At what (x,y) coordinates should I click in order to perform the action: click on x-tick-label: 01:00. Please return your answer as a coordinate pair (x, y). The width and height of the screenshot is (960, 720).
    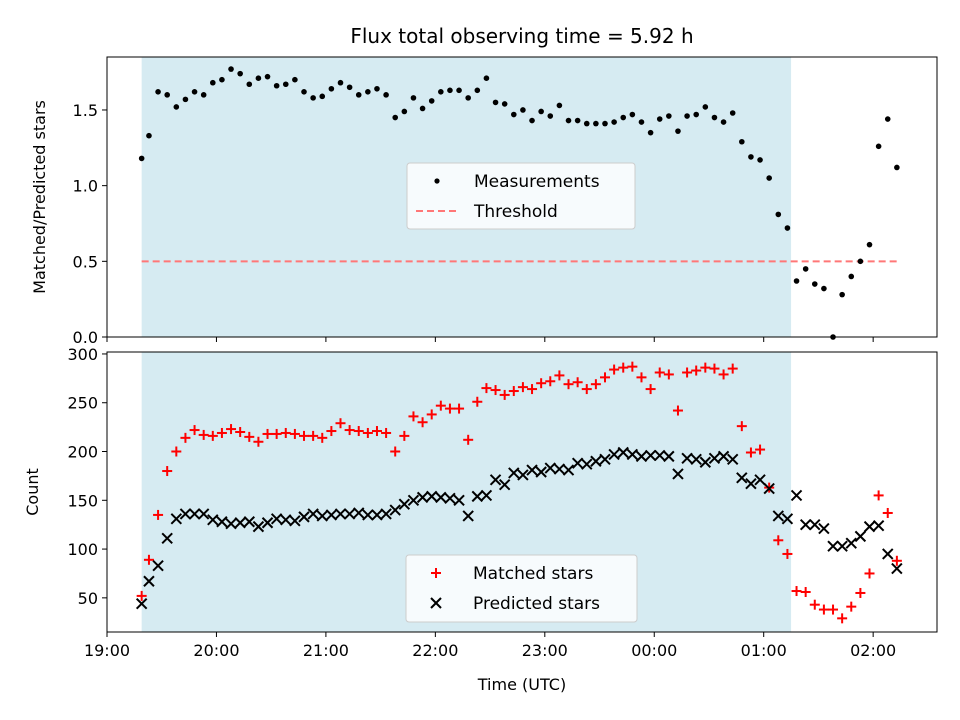
    Looking at the image, I should click on (764, 650).